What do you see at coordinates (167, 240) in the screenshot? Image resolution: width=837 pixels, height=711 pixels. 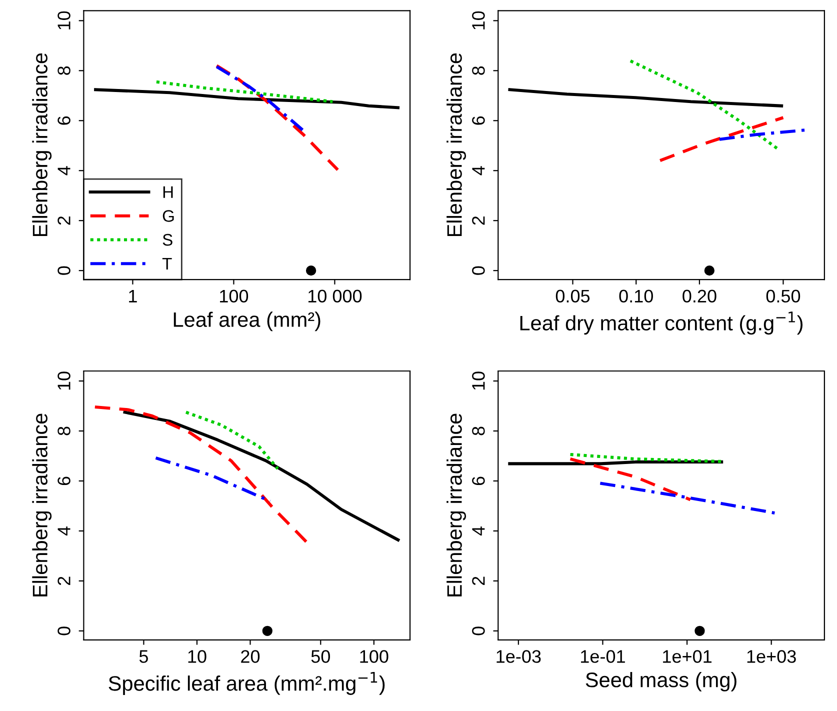 I see `legend-label: S` at bounding box center [167, 240].